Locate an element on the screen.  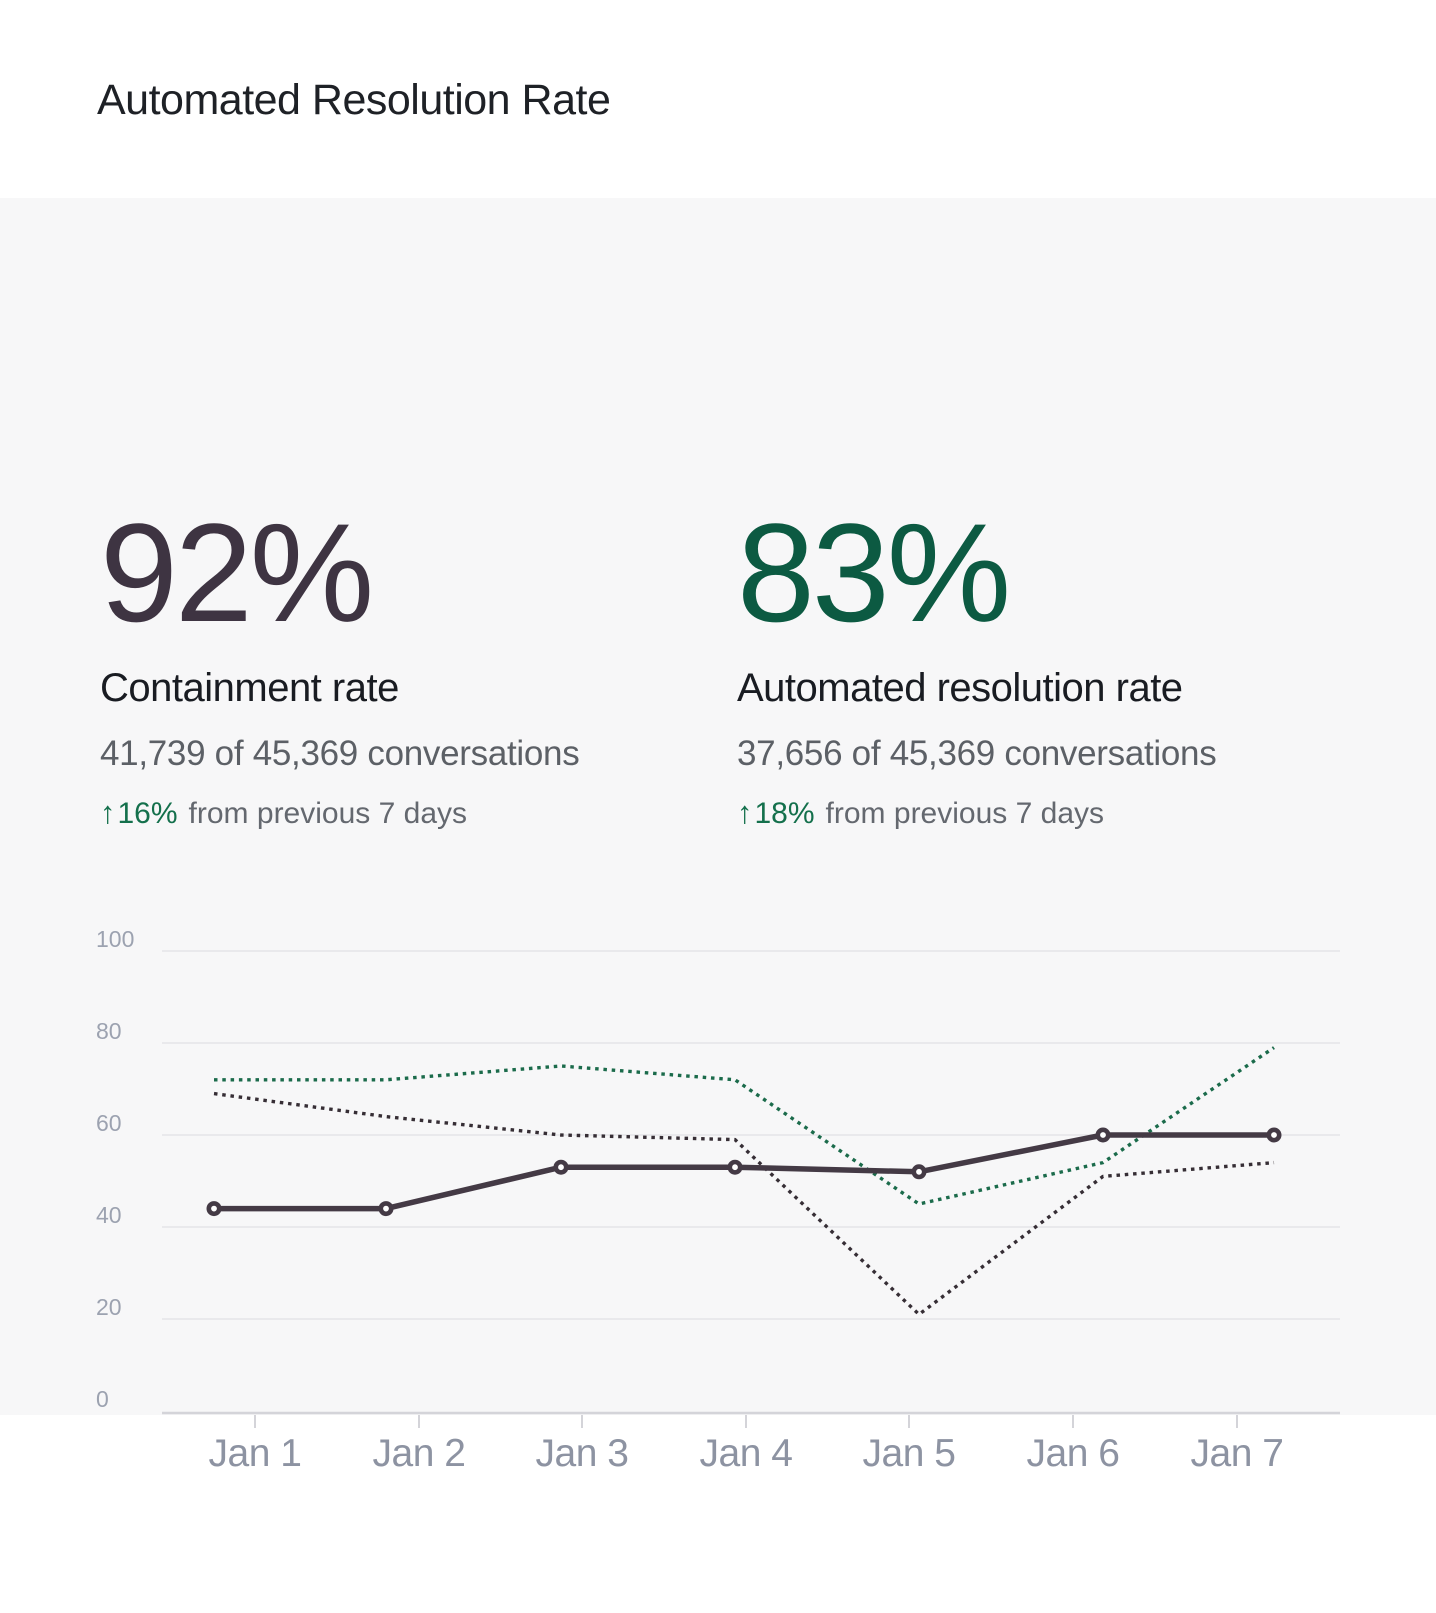
x-axis-label: Jan 7 is located at coordinates (1237, 1453).